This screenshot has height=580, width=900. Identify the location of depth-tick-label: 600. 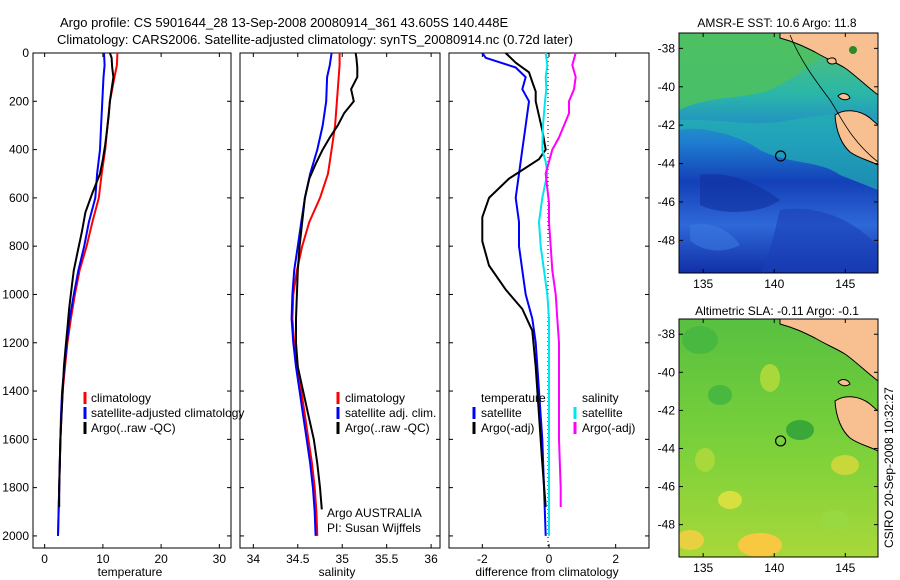
(19, 198).